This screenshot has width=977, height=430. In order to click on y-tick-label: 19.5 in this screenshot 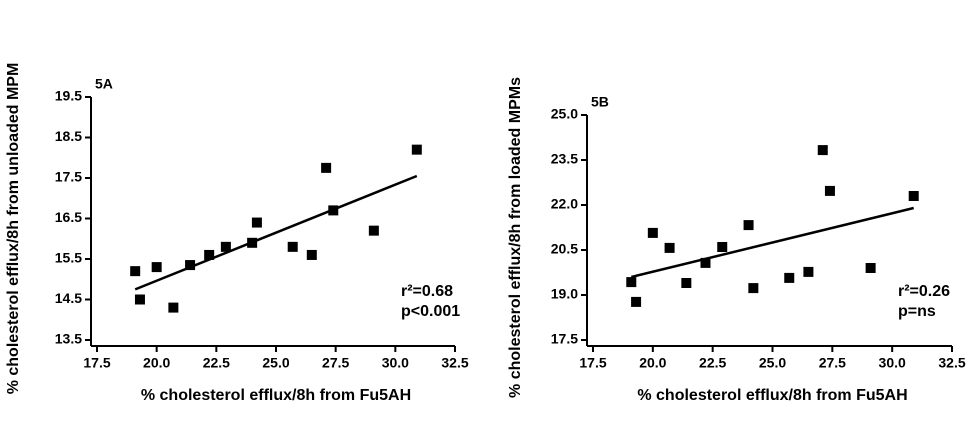, I will do `click(68, 96)`.